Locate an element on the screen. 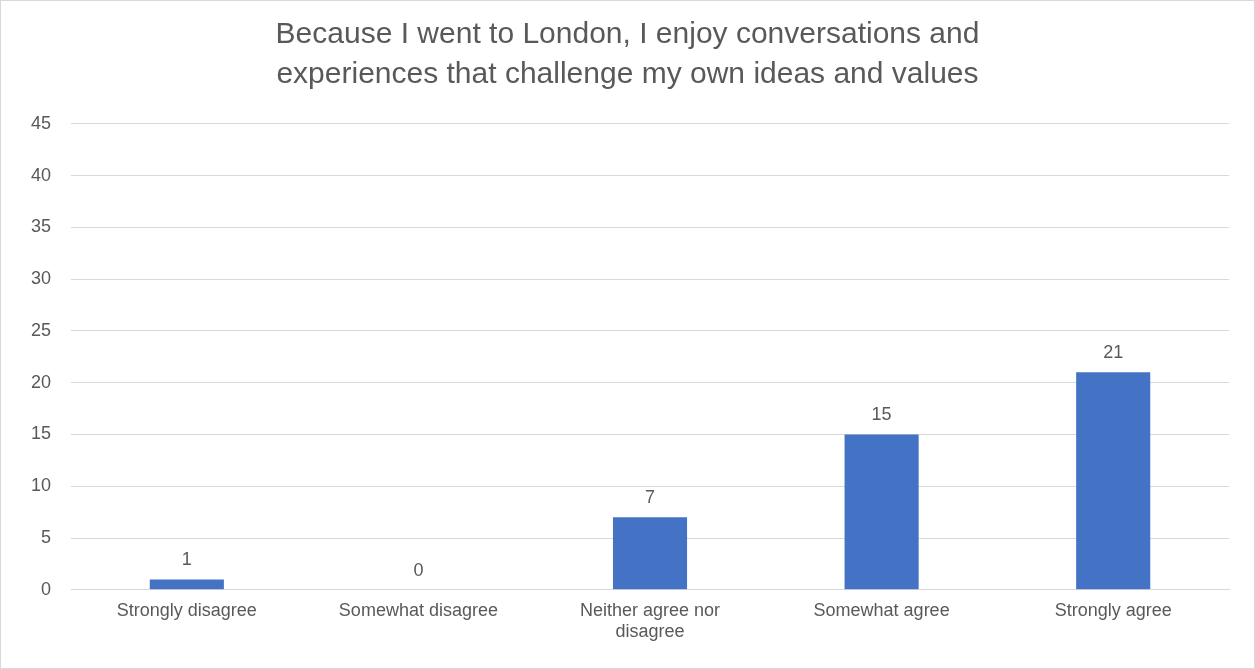  y-tick-label: 20 is located at coordinates (41, 381).